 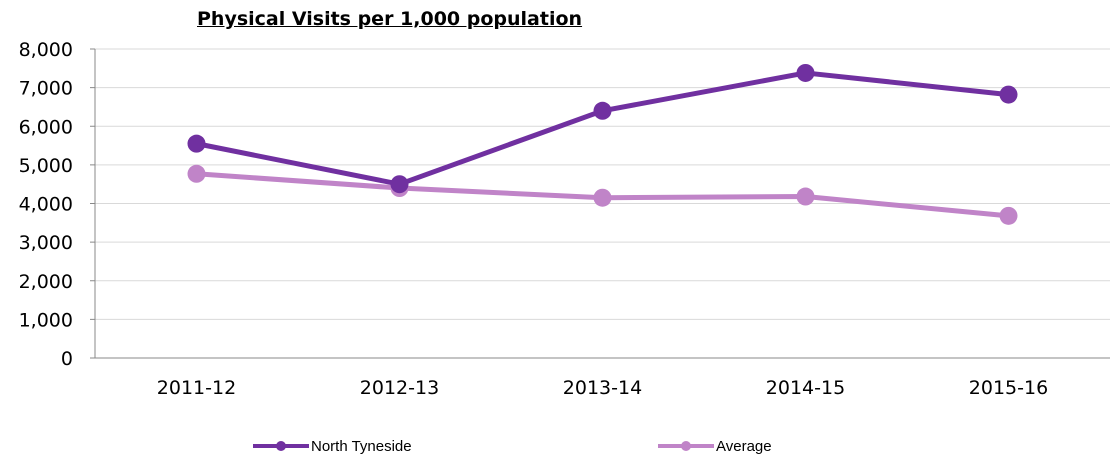 What do you see at coordinates (390, 19) in the screenshot?
I see `chart-title: Physical Visits per 1,000 population` at bounding box center [390, 19].